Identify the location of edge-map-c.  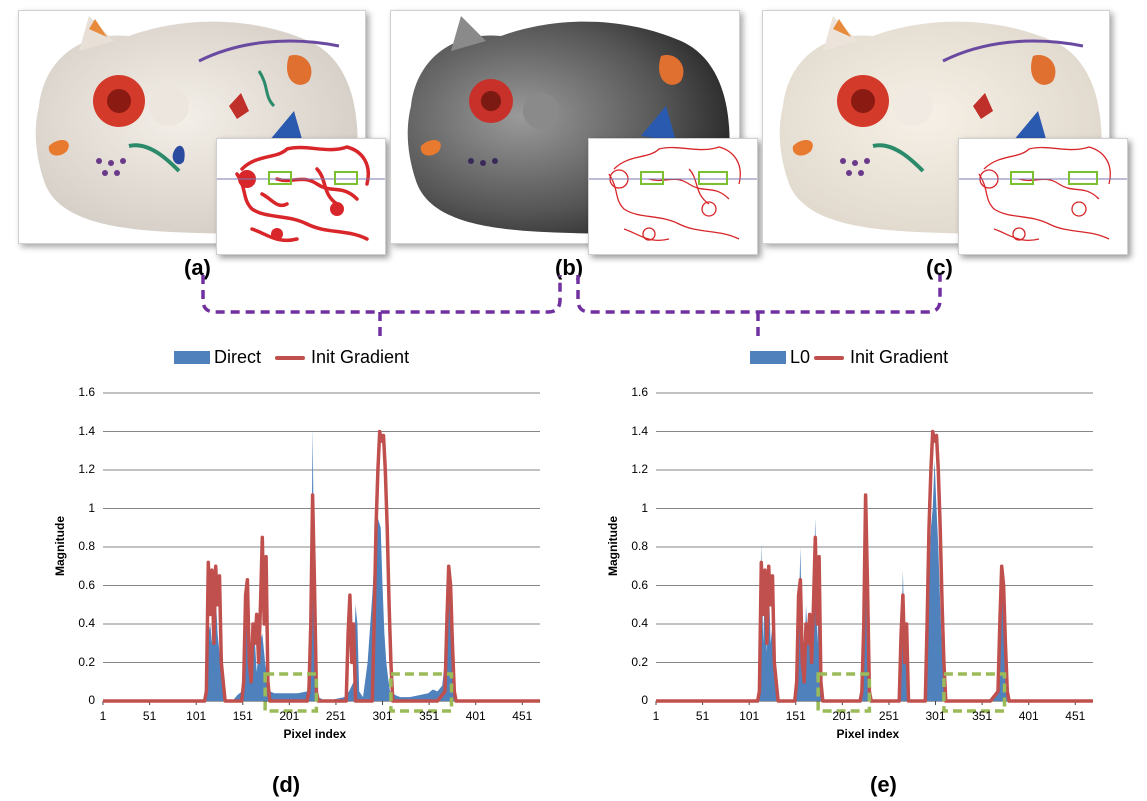
(1043, 196).